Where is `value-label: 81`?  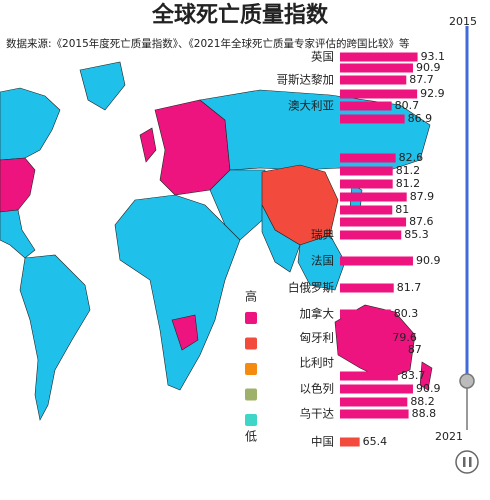 value-label: 81 is located at coordinates (402, 209).